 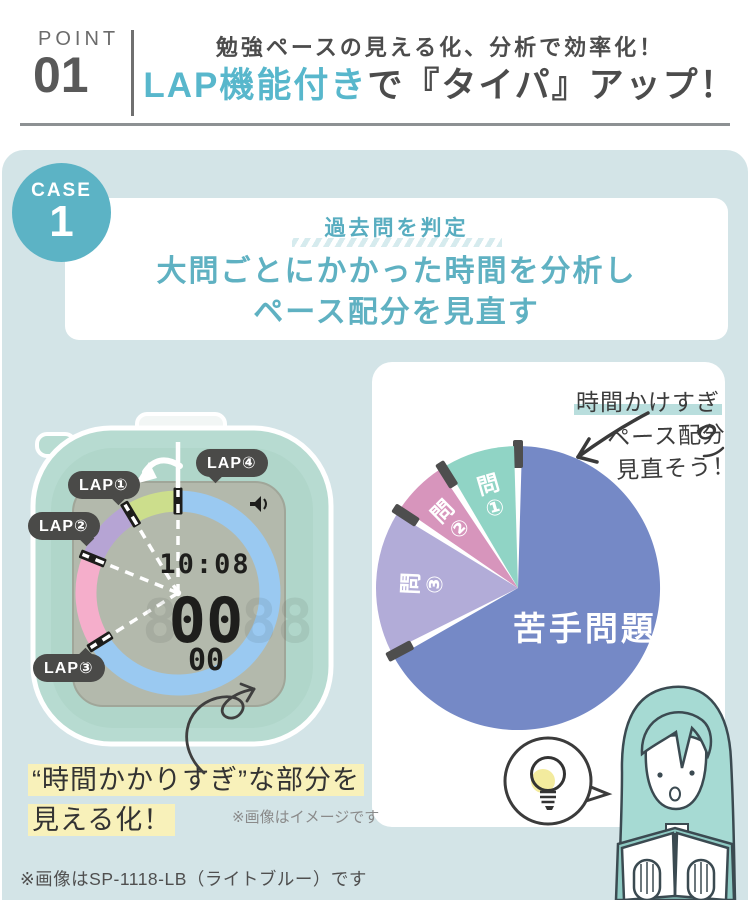 I want to click on visualize-note-line2: 見える化！, so click(x=102, y=820).